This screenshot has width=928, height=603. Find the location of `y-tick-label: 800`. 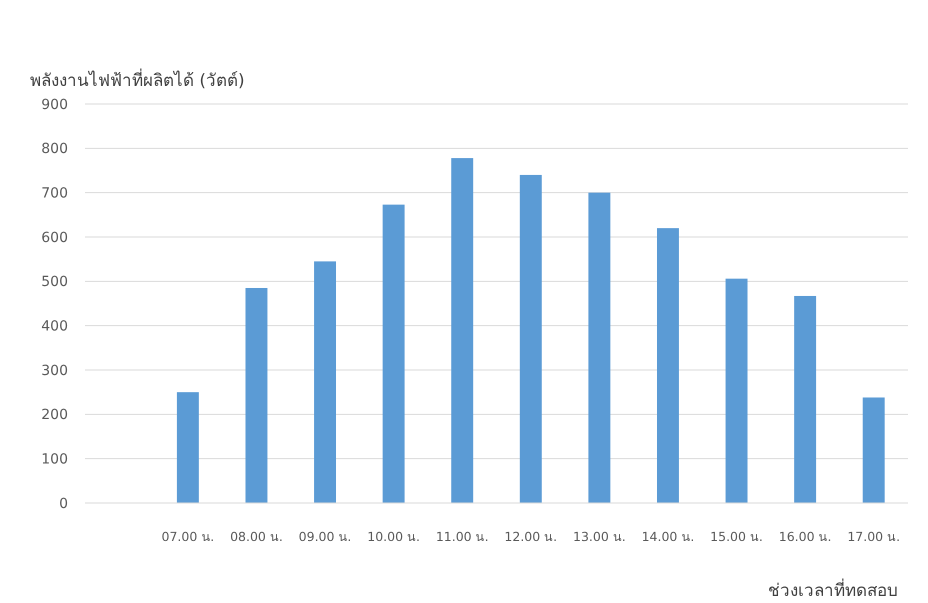

y-tick-label: 800 is located at coordinates (54, 149).